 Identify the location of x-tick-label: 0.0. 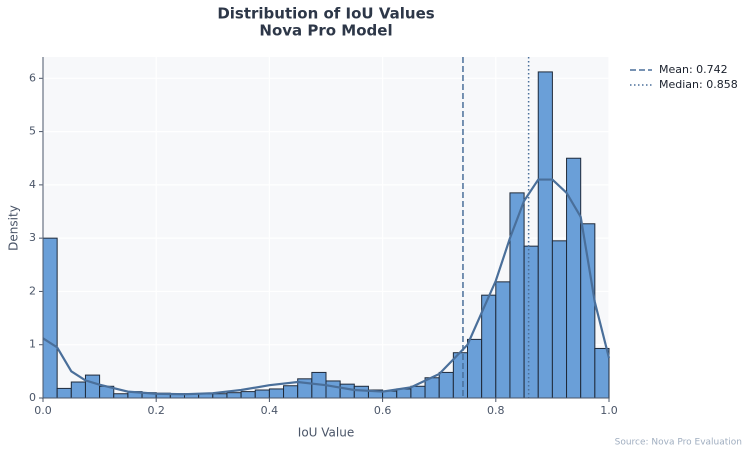
(43, 410).